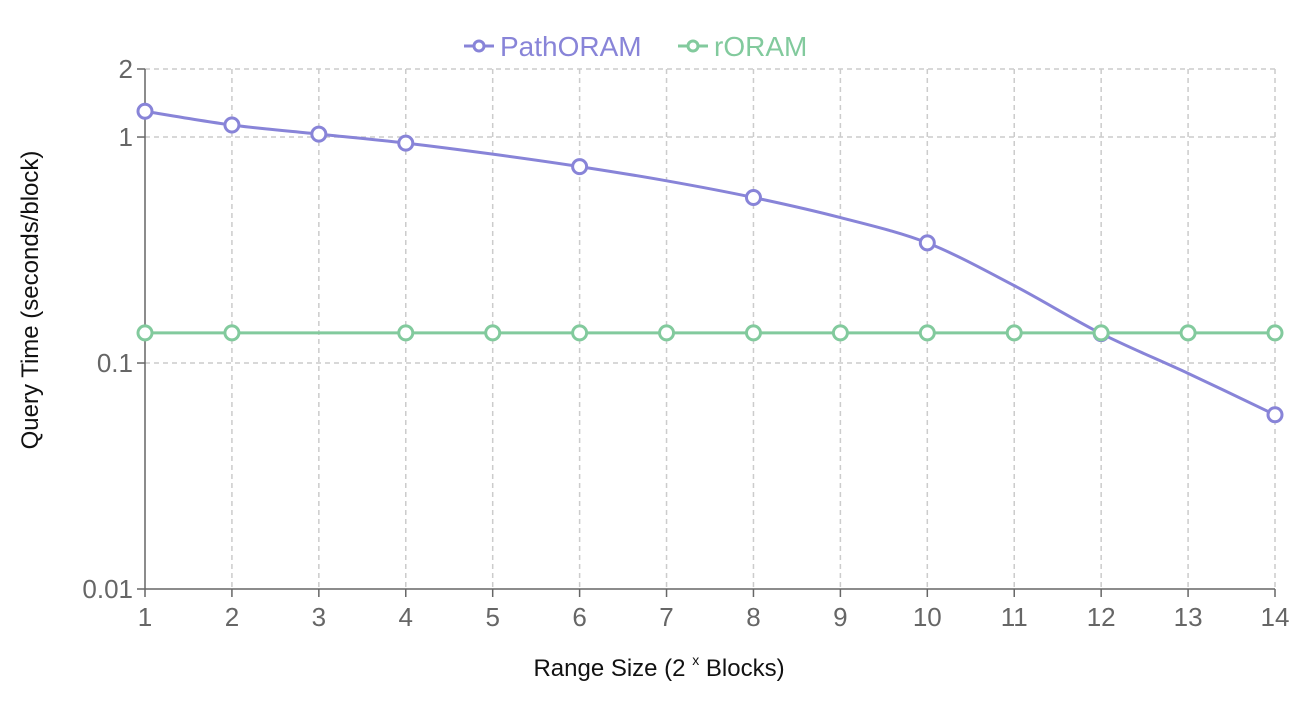  What do you see at coordinates (1275, 617) in the screenshot?
I see `x-tick-label: 14` at bounding box center [1275, 617].